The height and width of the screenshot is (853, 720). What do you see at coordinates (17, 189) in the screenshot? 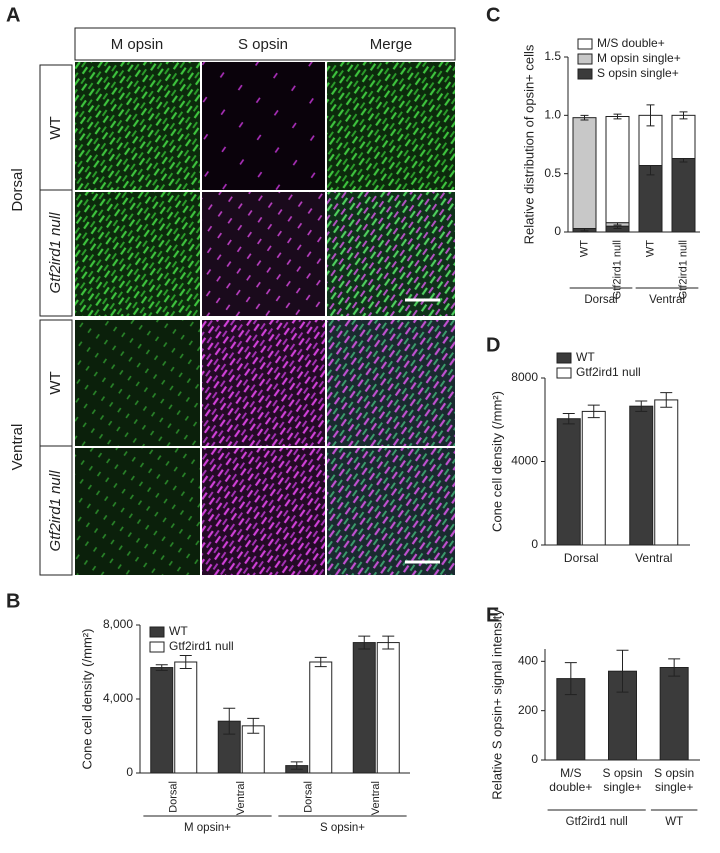
I see `region-label: Dorsal` at bounding box center [17, 189].